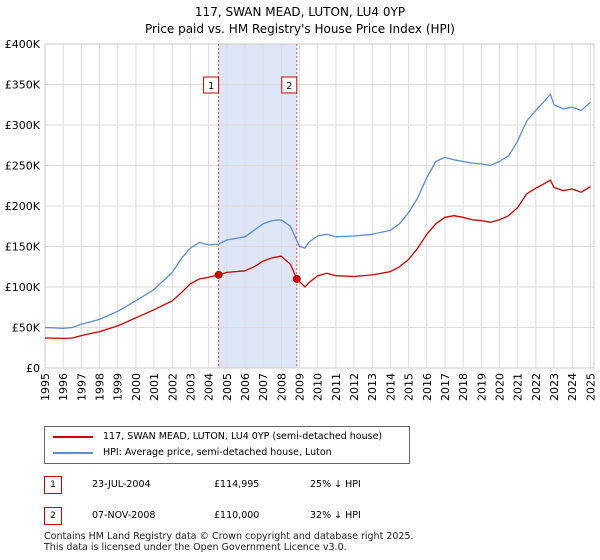  Describe the element at coordinates (354, 387) in the screenshot. I see `x-tick-label: 2012` at that location.